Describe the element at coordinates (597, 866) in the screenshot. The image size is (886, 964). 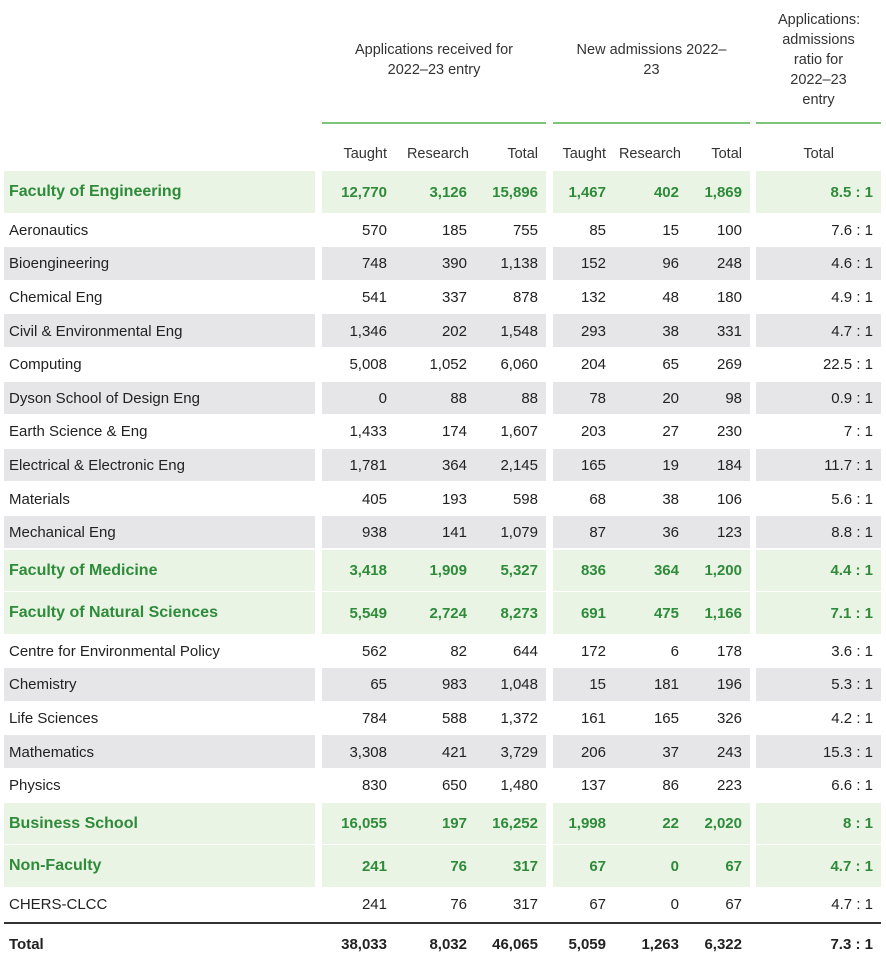
I see `cell: 67` at that location.